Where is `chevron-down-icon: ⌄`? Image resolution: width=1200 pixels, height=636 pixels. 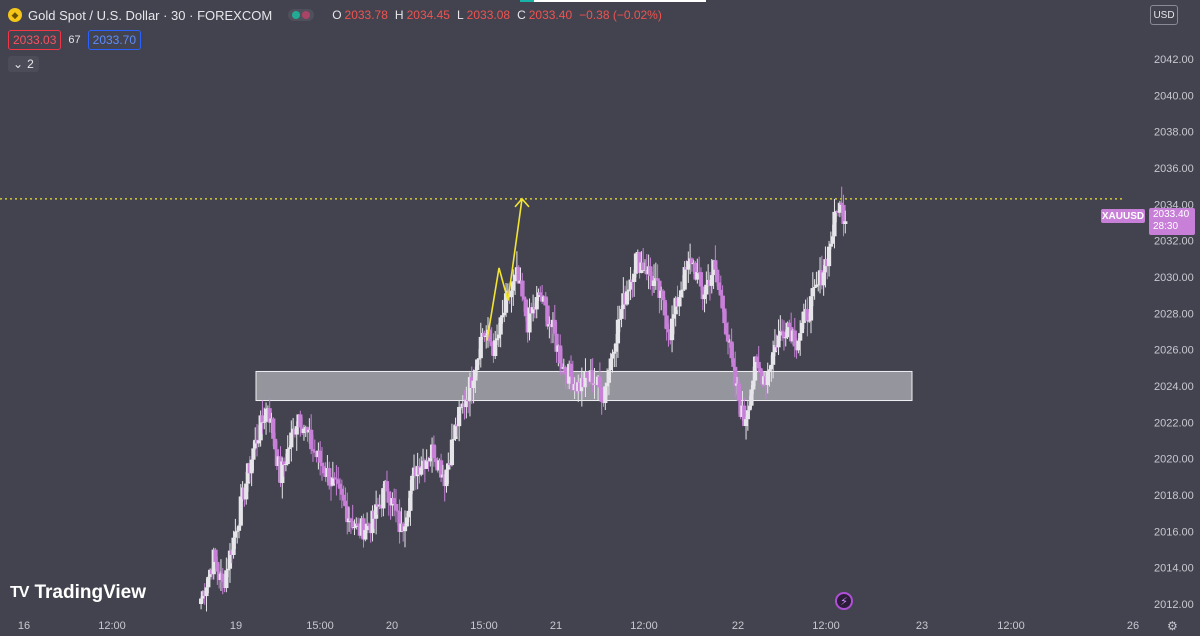 chevron-down-icon: ⌄ is located at coordinates (18, 64).